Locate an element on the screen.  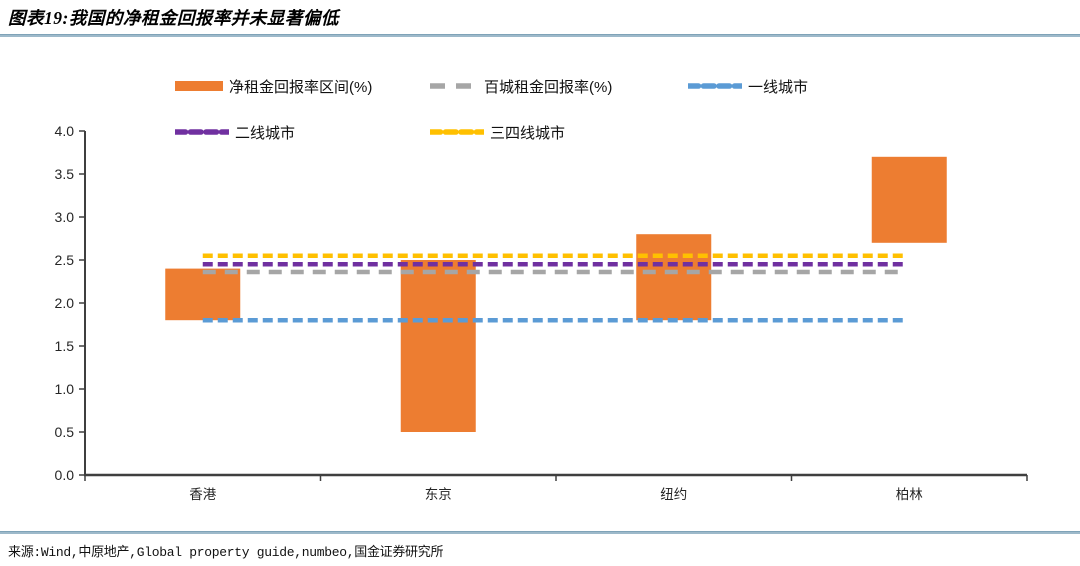
legend-label: 一线城市 is located at coordinates (778, 87).